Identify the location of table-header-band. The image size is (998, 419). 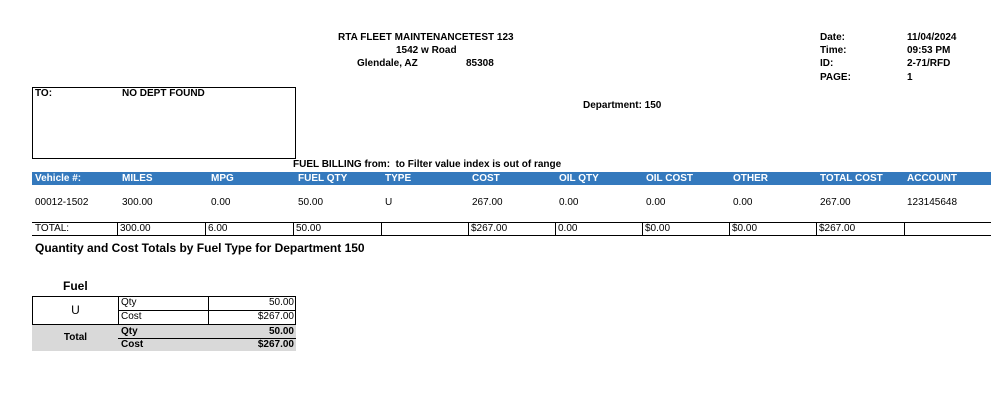
(511, 178).